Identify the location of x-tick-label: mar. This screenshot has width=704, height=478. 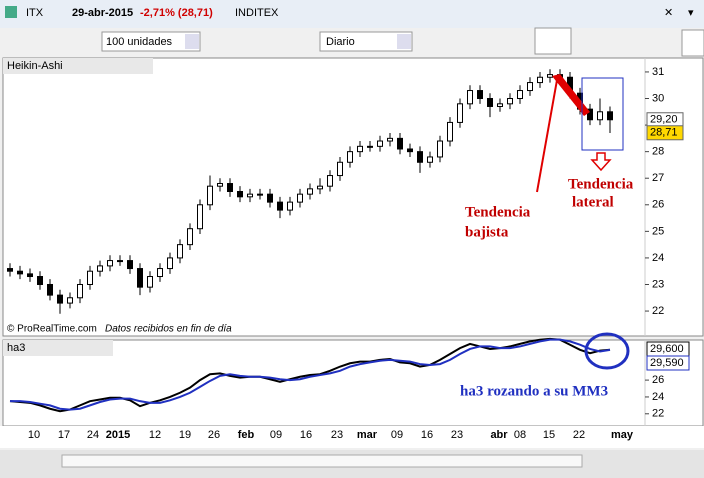
(367, 435).